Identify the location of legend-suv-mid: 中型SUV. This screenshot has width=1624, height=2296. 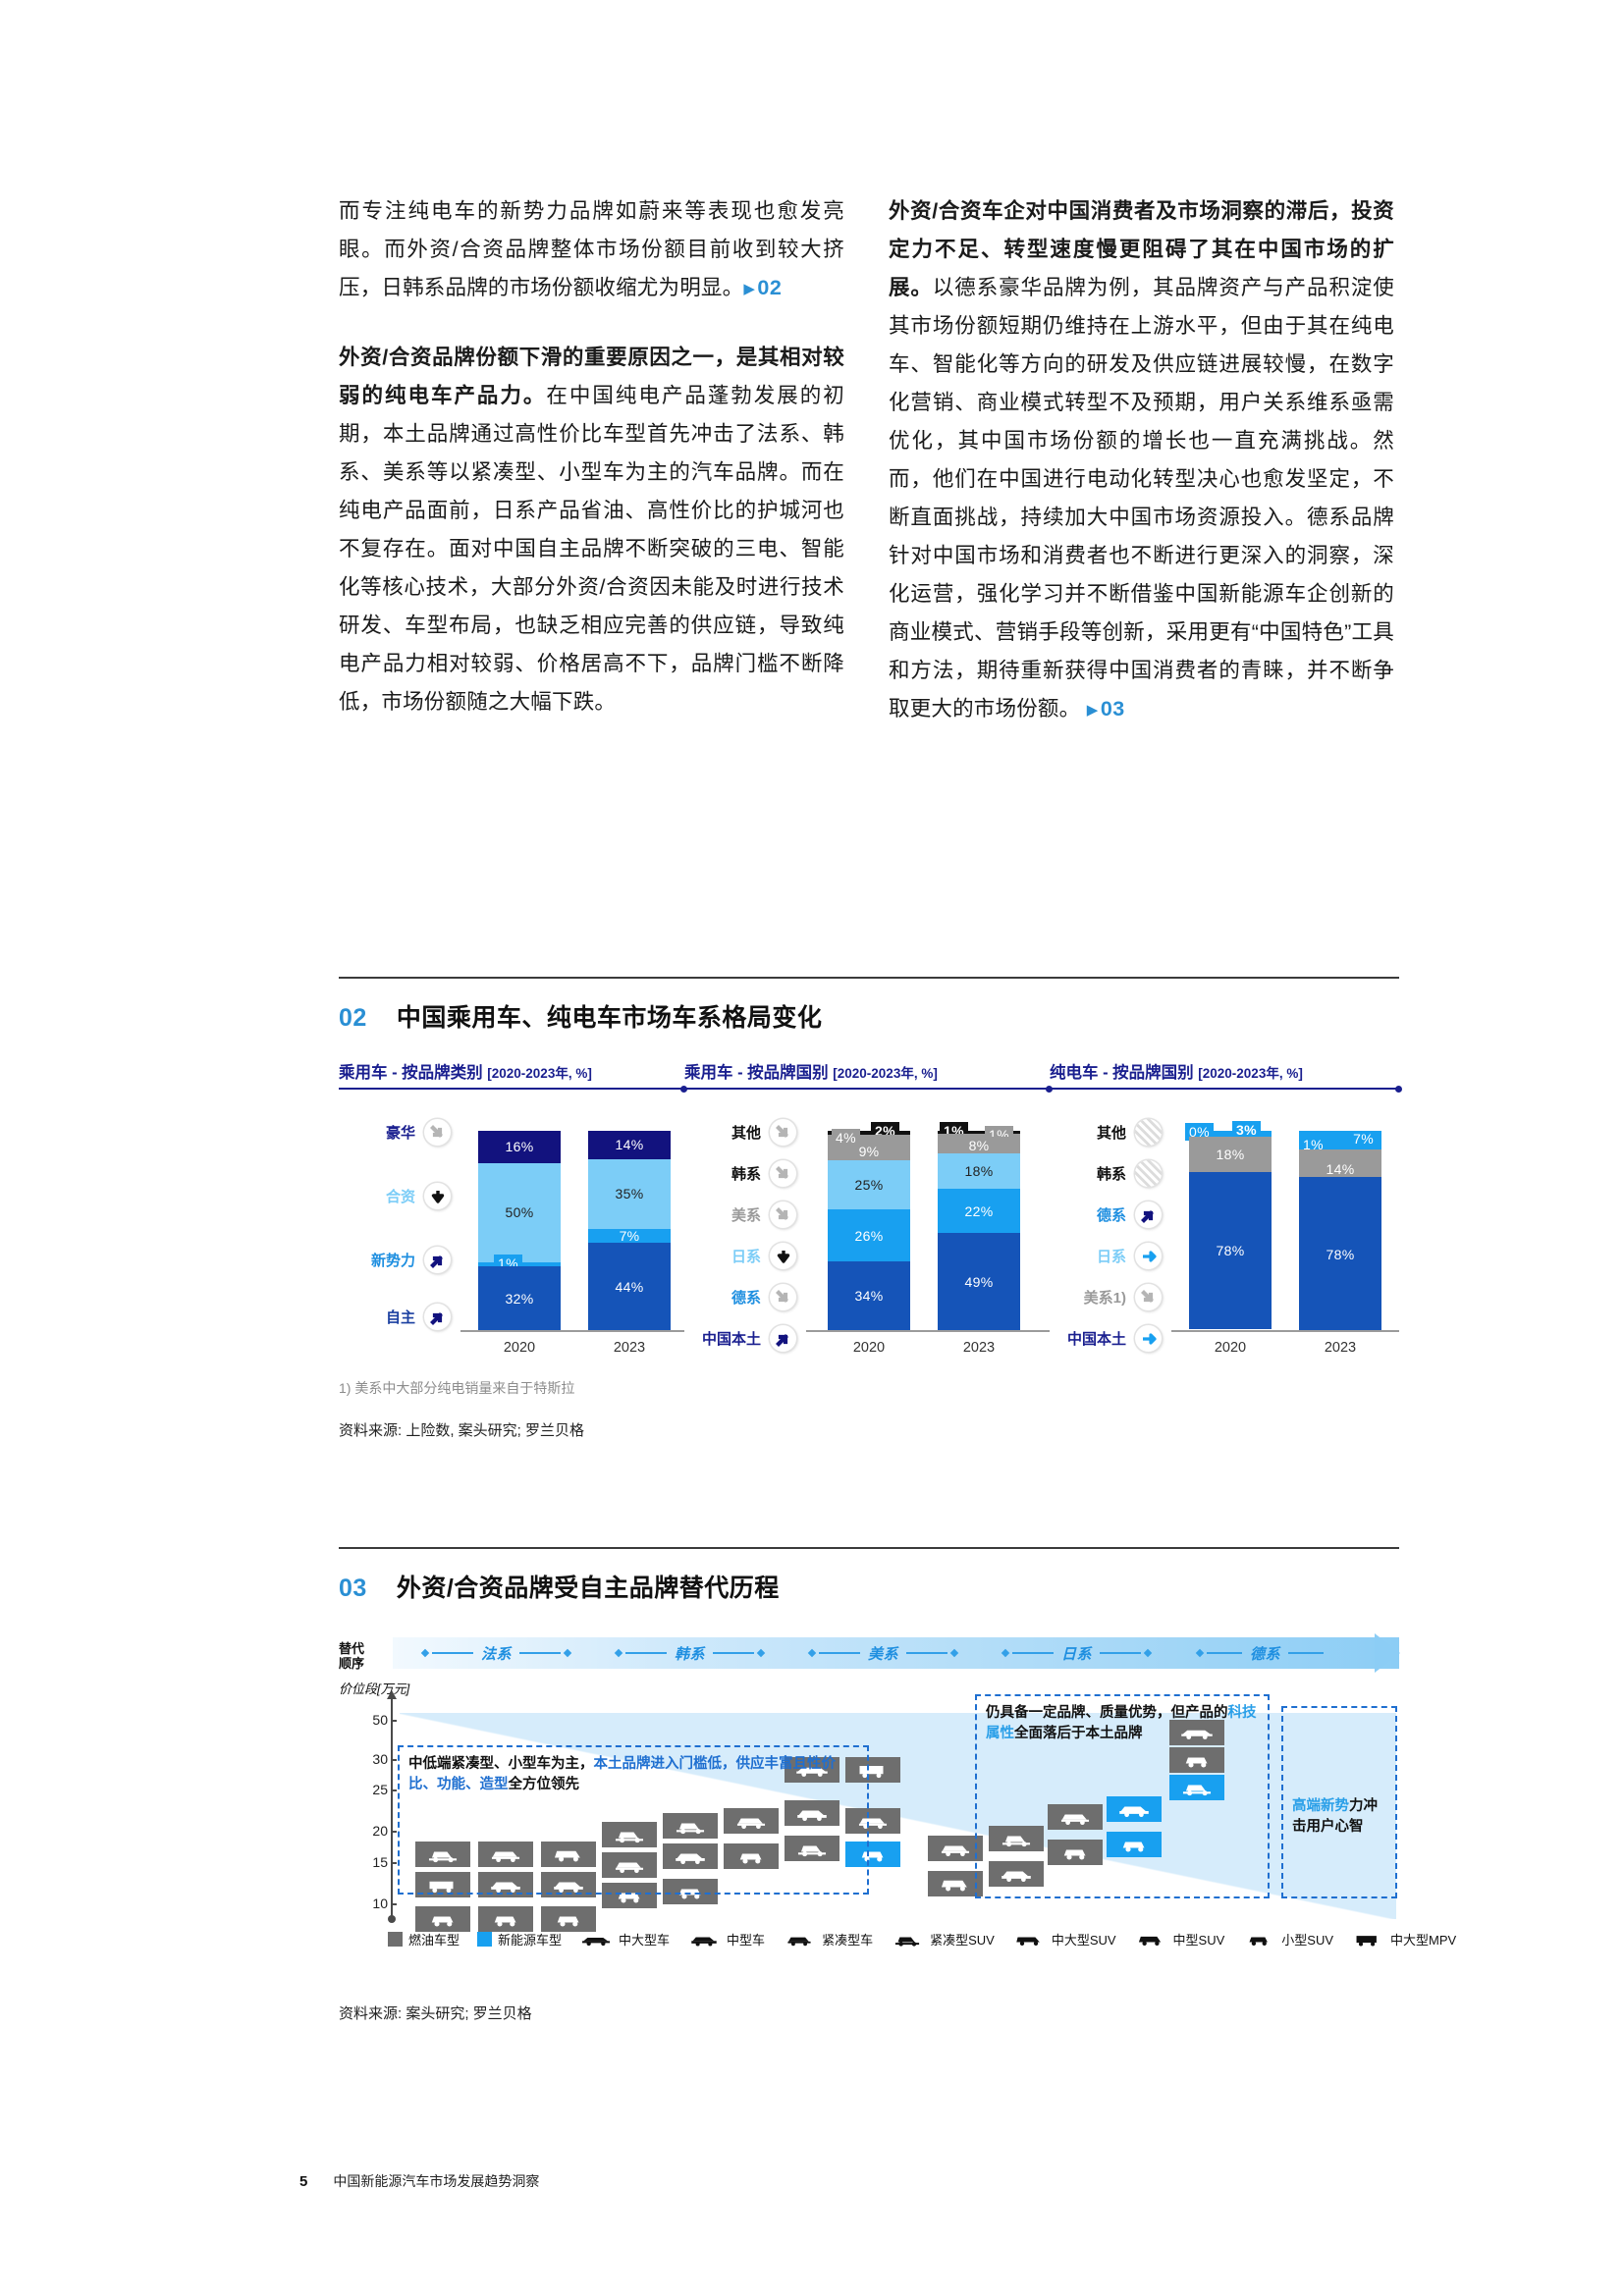
(1179, 1939).